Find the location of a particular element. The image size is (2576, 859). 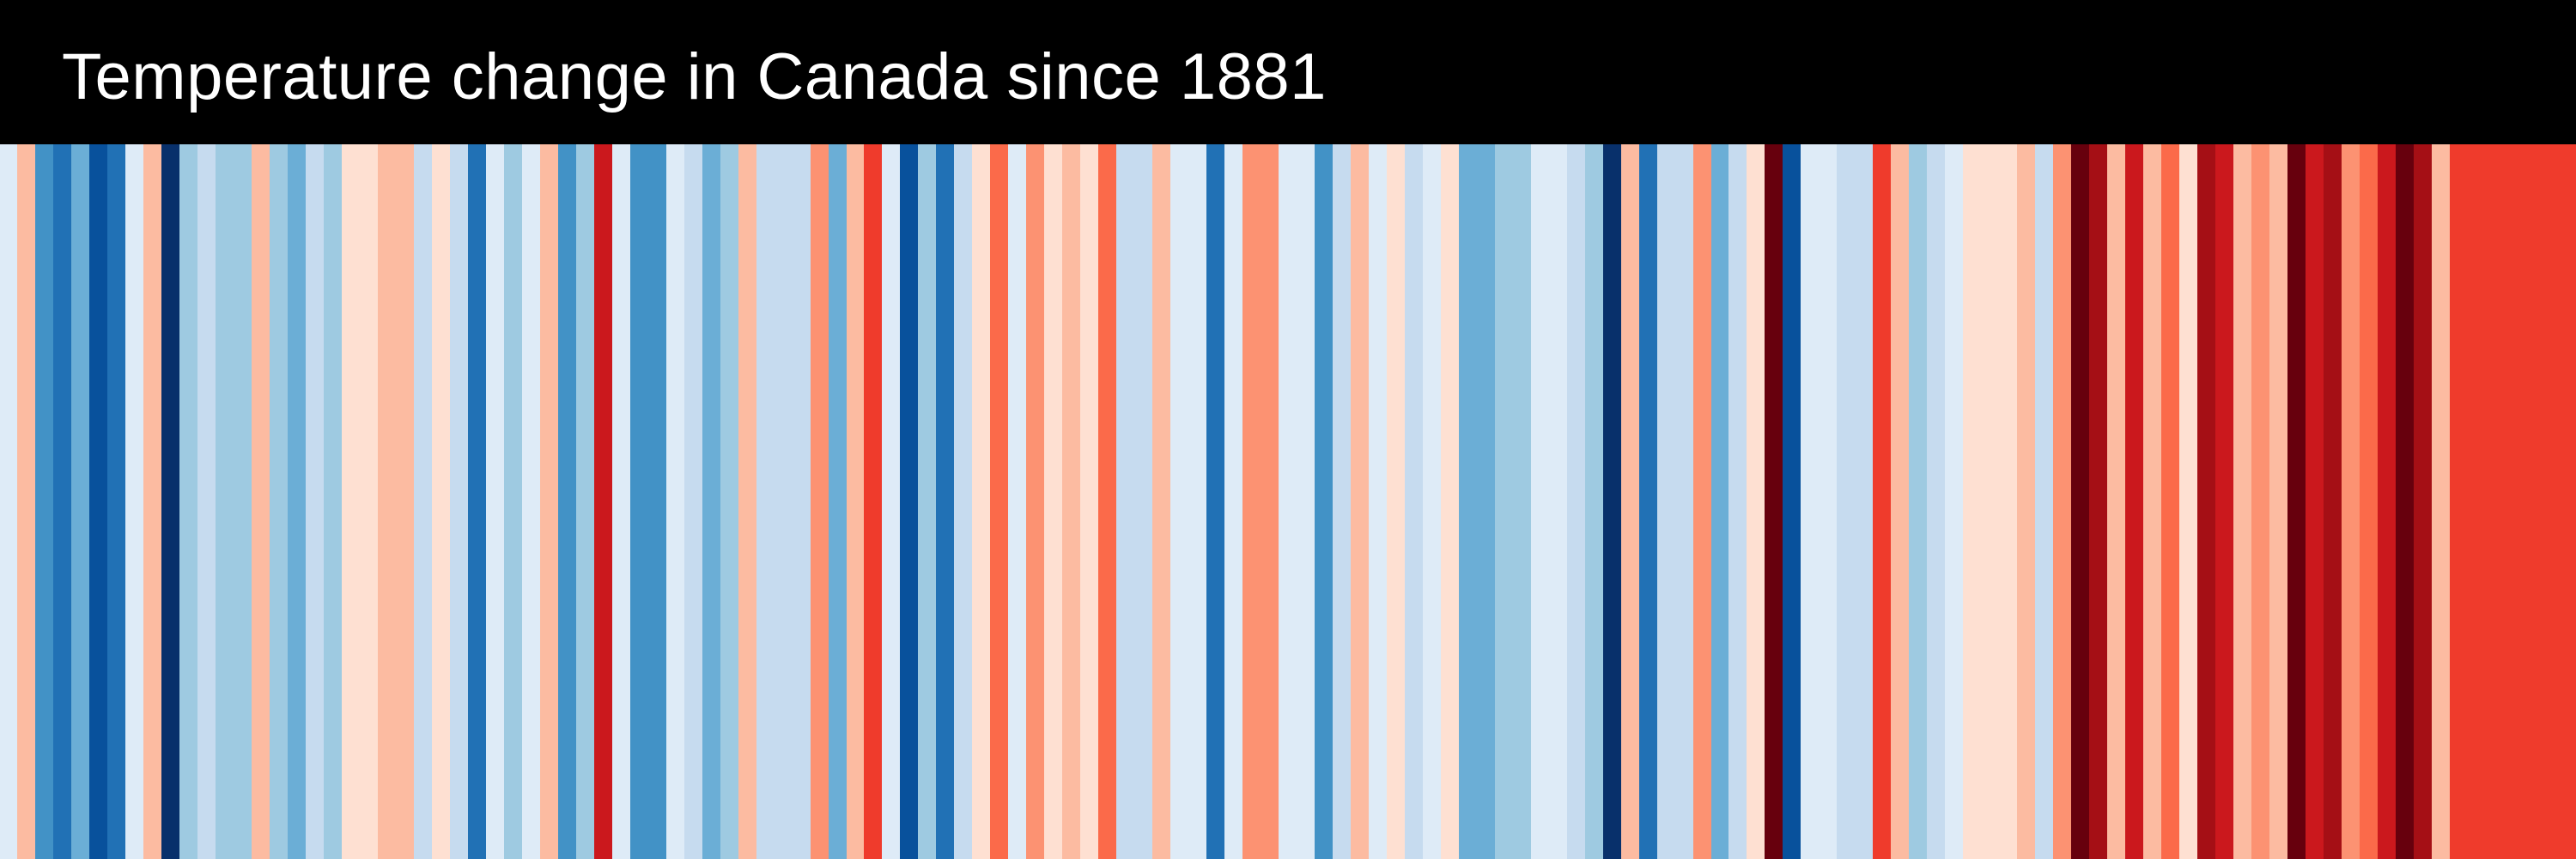

stripe-1992 is located at coordinates (2009, 501).